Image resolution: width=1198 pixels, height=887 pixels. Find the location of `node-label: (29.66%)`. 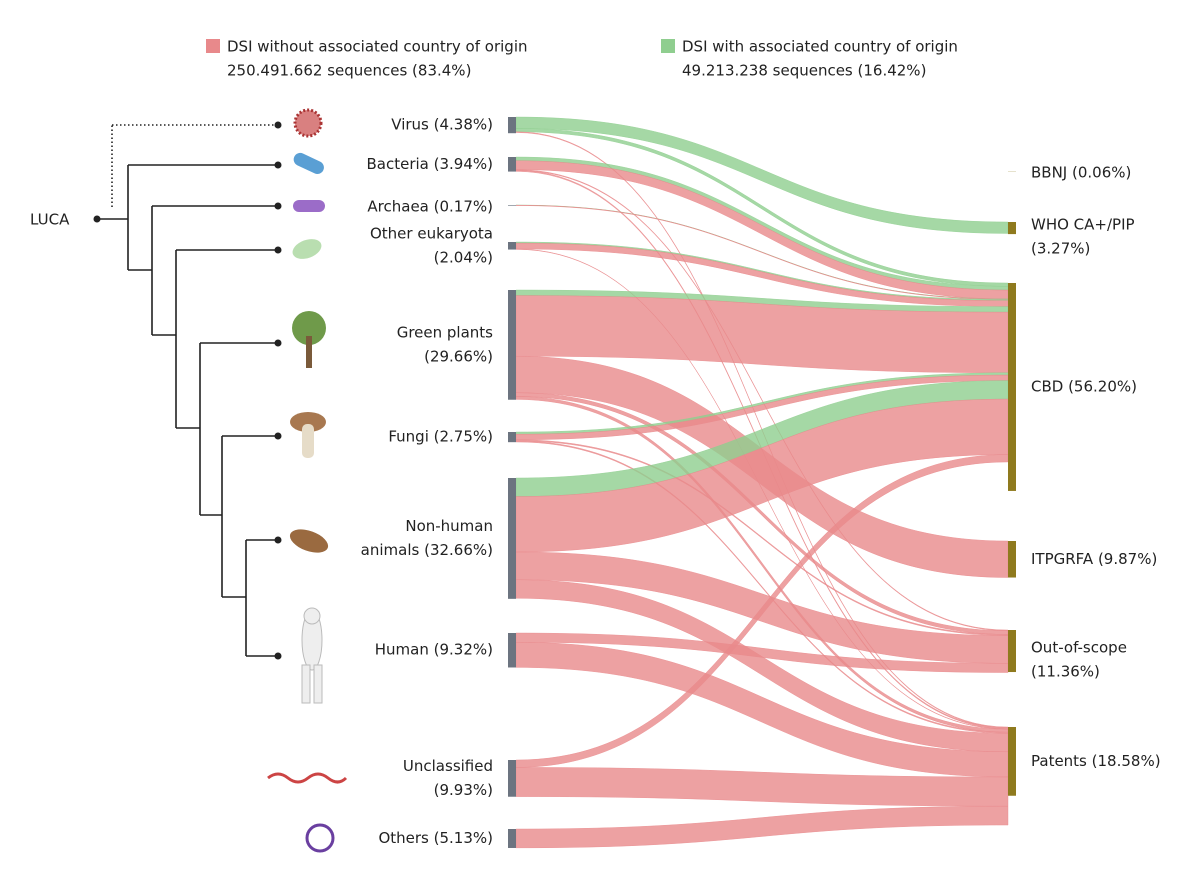

node-label: (29.66%) is located at coordinates (458, 356).